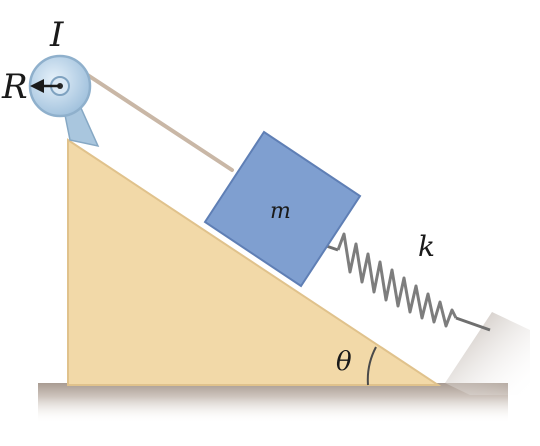  Describe the element at coordinates (56, 35) in the screenshot. I see `moment-of-inertia-label: I` at that location.